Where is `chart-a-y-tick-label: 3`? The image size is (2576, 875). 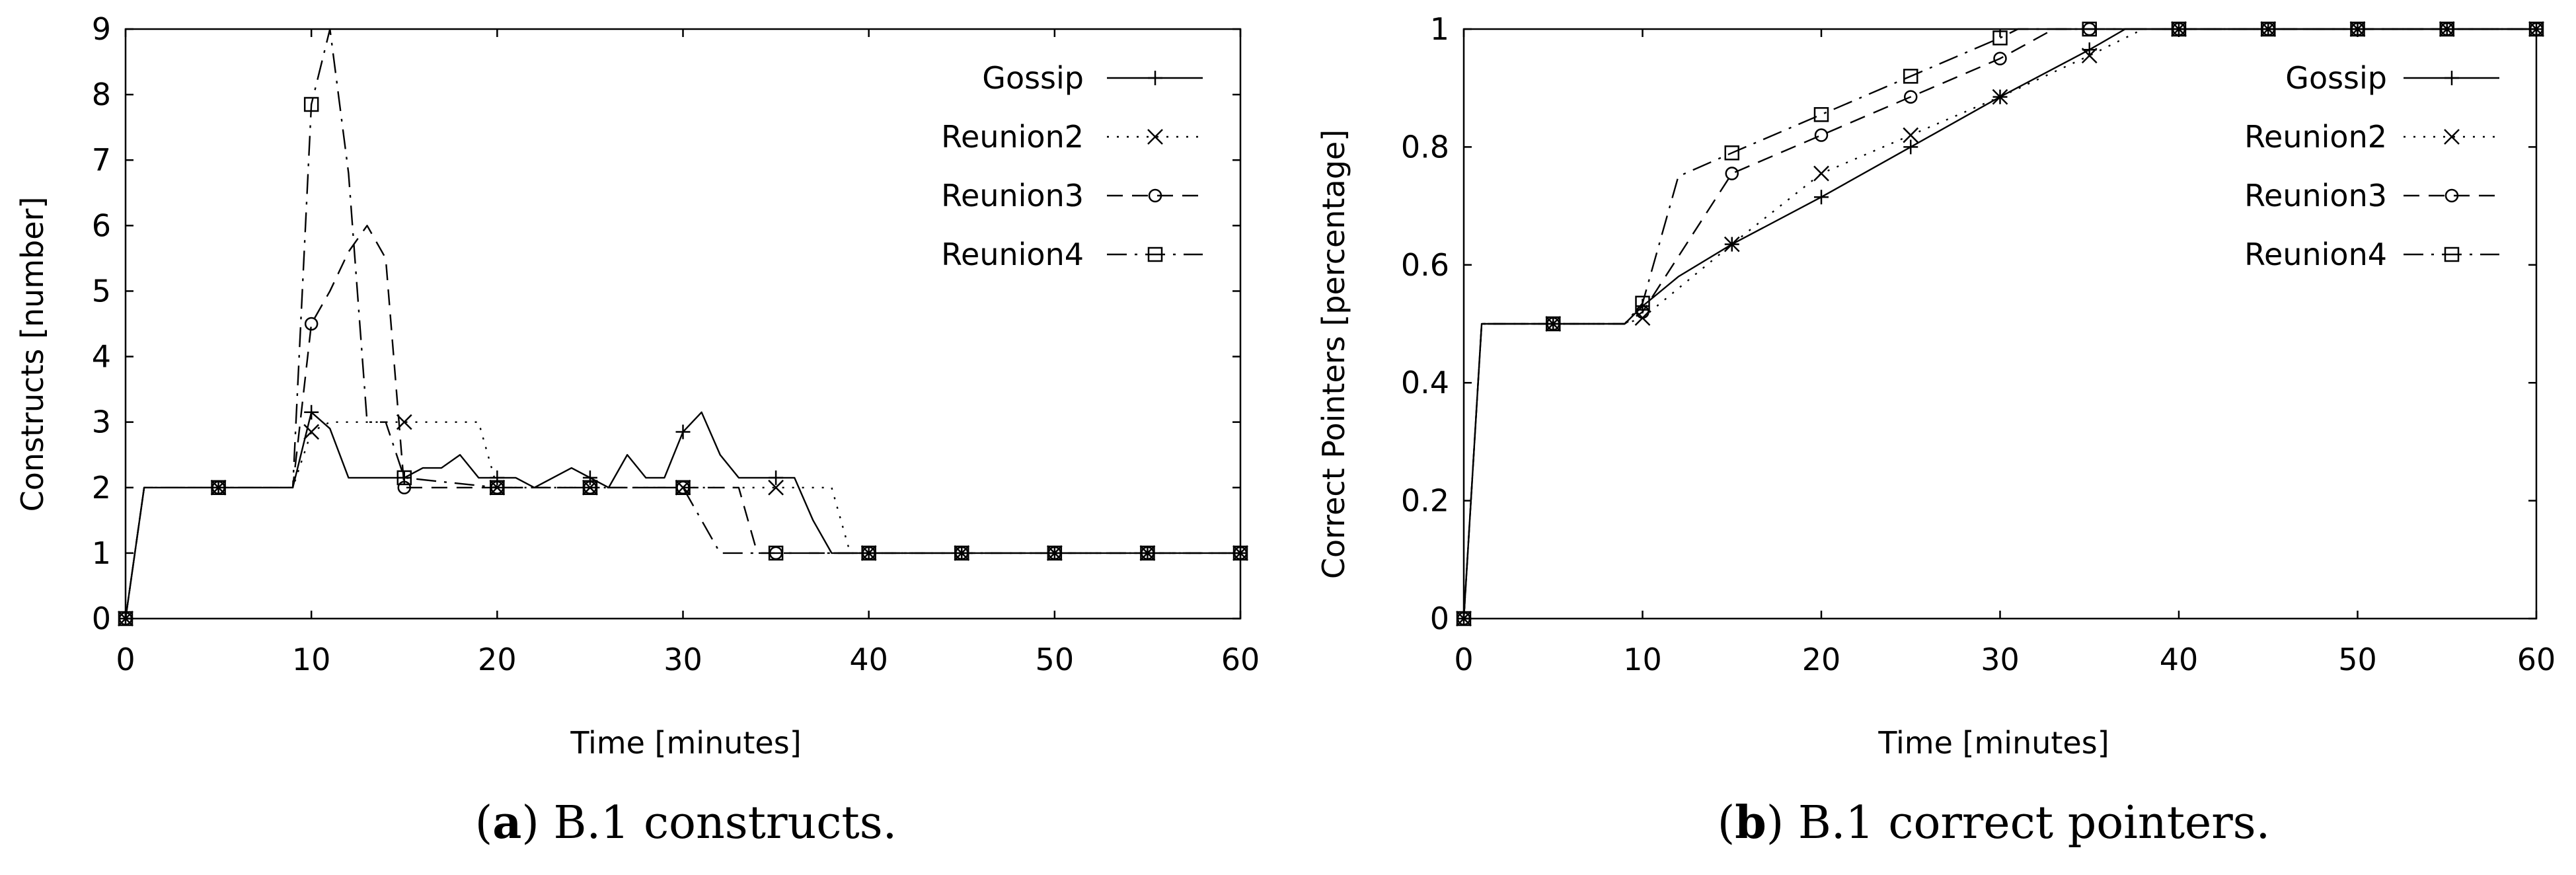 chart-a-y-tick-label: 3 is located at coordinates (101, 422).